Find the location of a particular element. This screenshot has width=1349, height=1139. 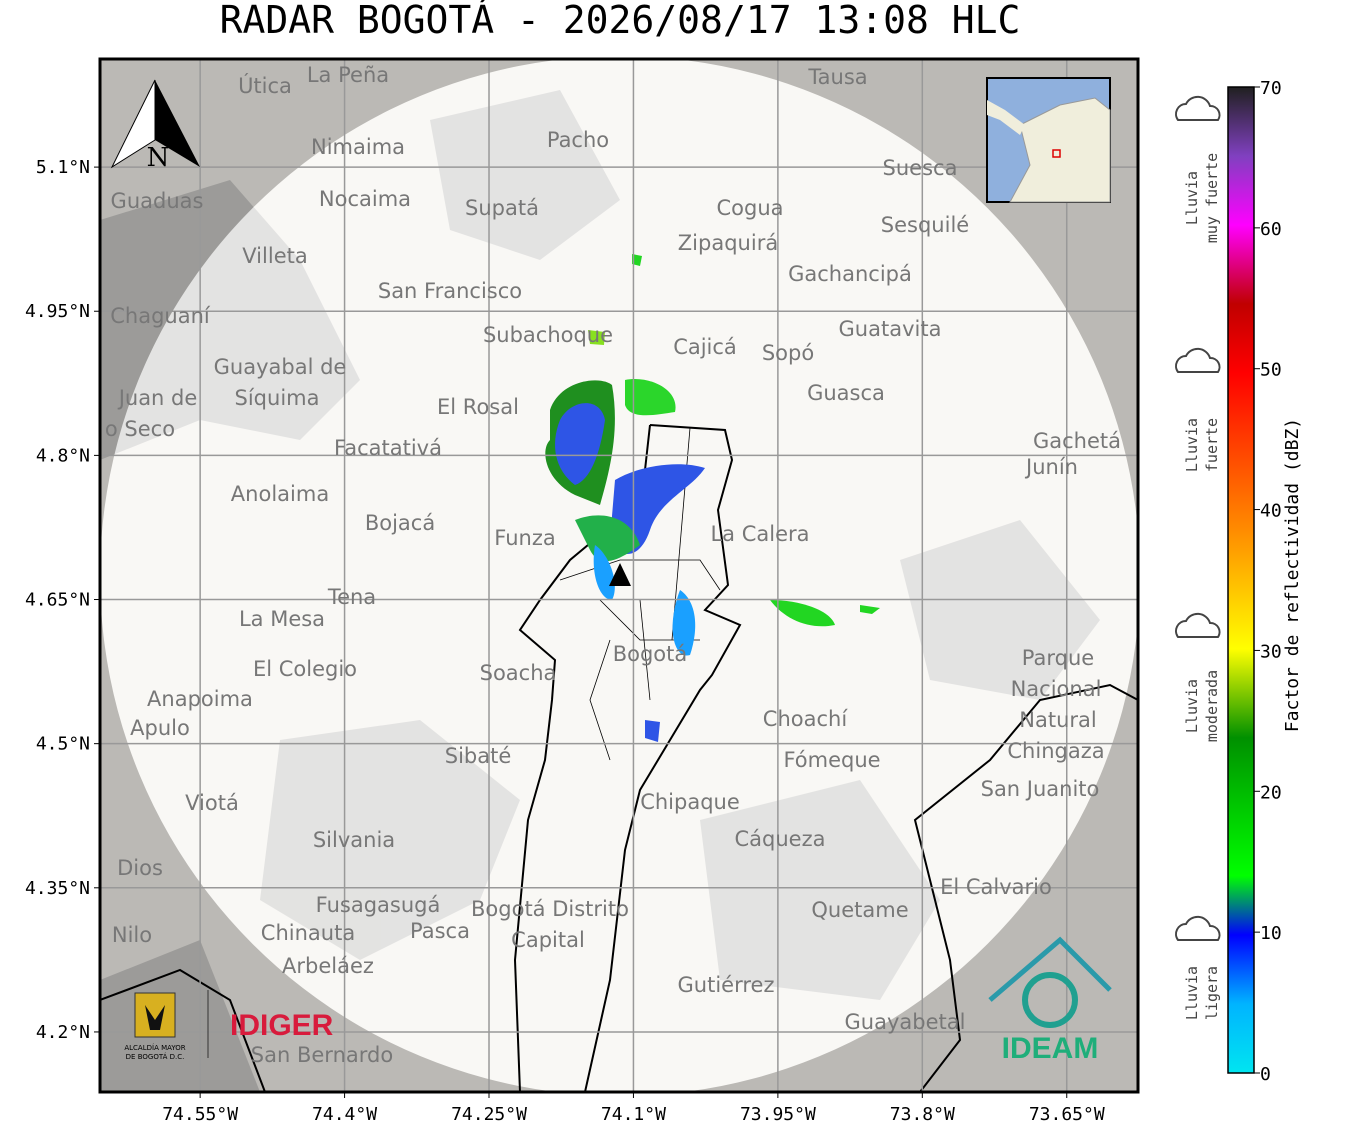

place-label: Chipaque is located at coordinates (690, 802).